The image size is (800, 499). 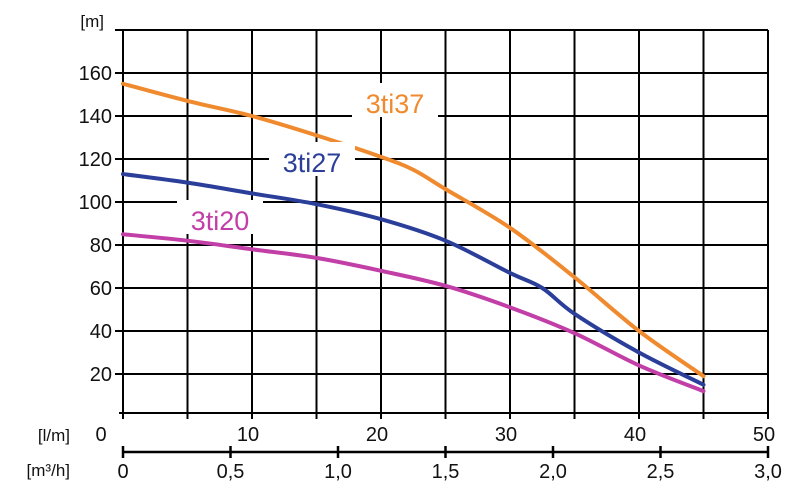 What do you see at coordinates (635, 435) in the screenshot?
I see `x-tick-label: 40` at bounding box center [635, 435].